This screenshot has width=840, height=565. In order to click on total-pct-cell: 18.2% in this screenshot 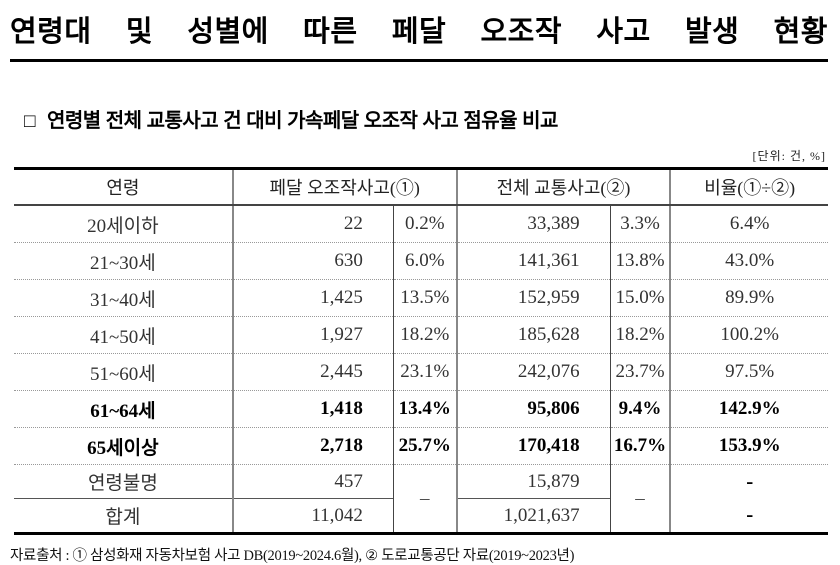, I will do `click(640, 335)`.